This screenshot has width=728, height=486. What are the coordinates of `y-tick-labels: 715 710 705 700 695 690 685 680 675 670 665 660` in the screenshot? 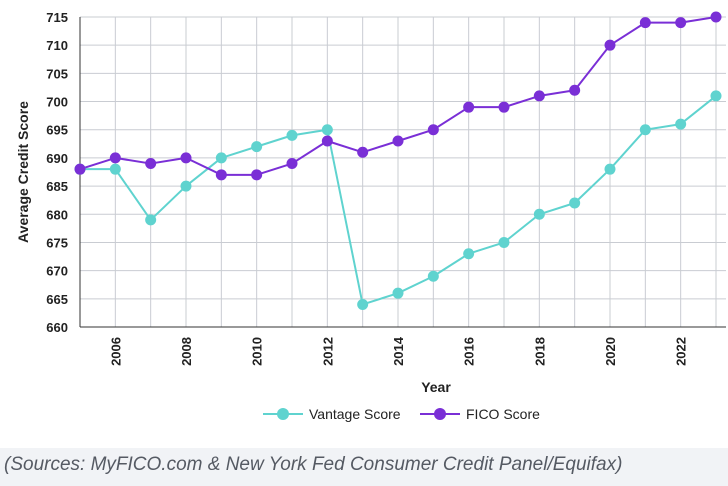 It's located at (57, 172).